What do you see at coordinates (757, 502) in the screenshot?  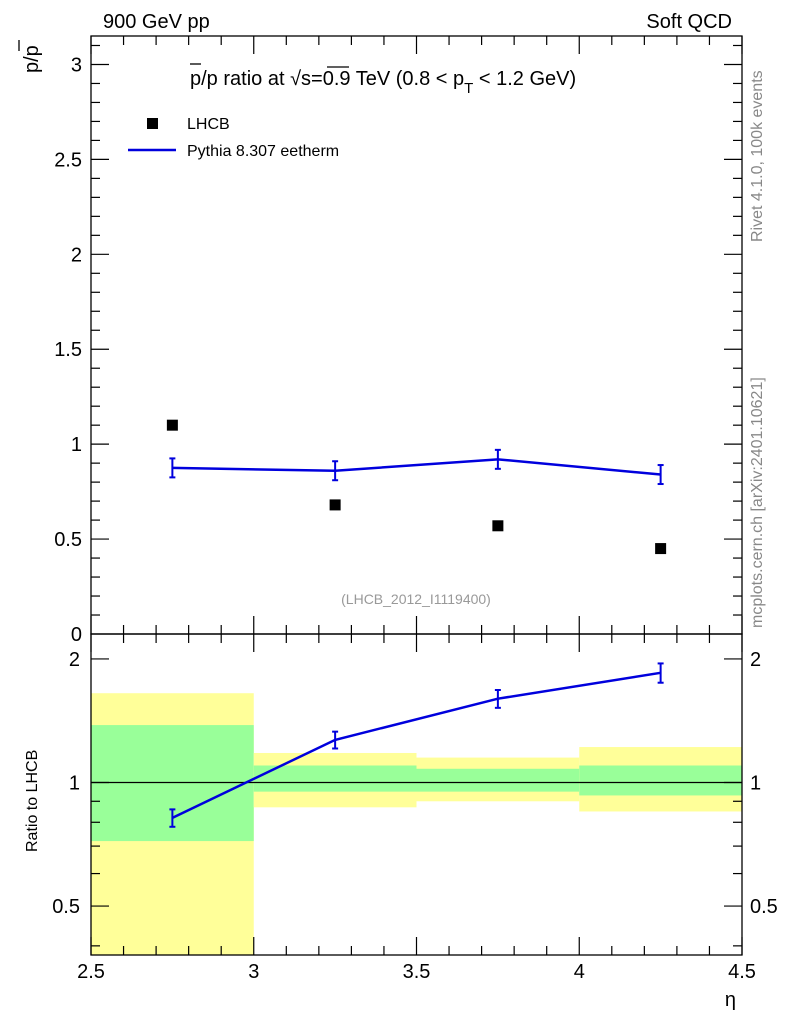 I see `side-label-mcplots: mcplots.cern.ch [arXiv:2401.10621]` at bounding box center [757, 502].